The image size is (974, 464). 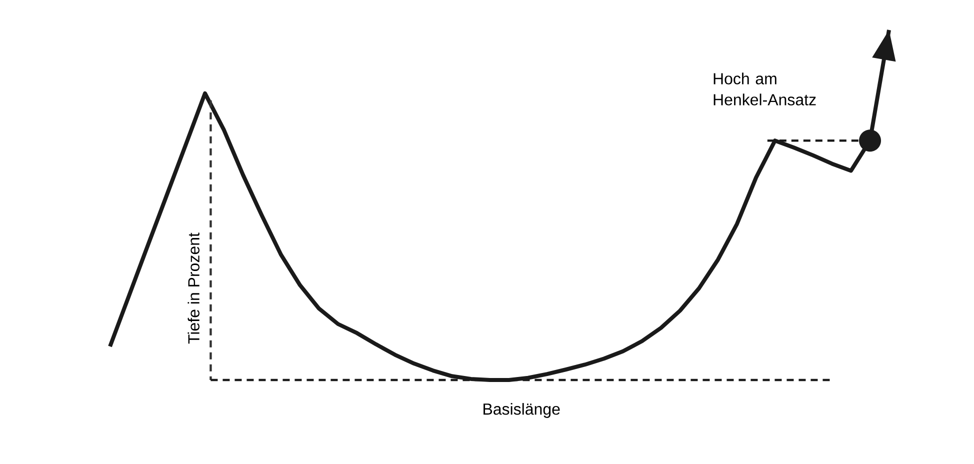 I want to click on annotation: Tiefe in Prozent, so click(x=194, y=288).